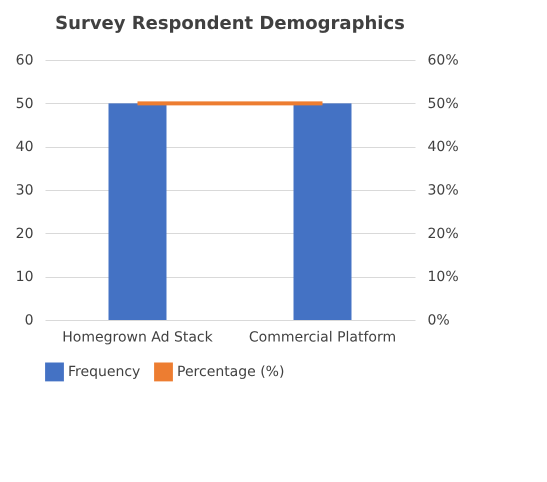 The image size is (547, 482). What do you see at coordinates (25, 60) in the screenshot?
I see `y-tick-label: 60` at bounding box center [25, 60].